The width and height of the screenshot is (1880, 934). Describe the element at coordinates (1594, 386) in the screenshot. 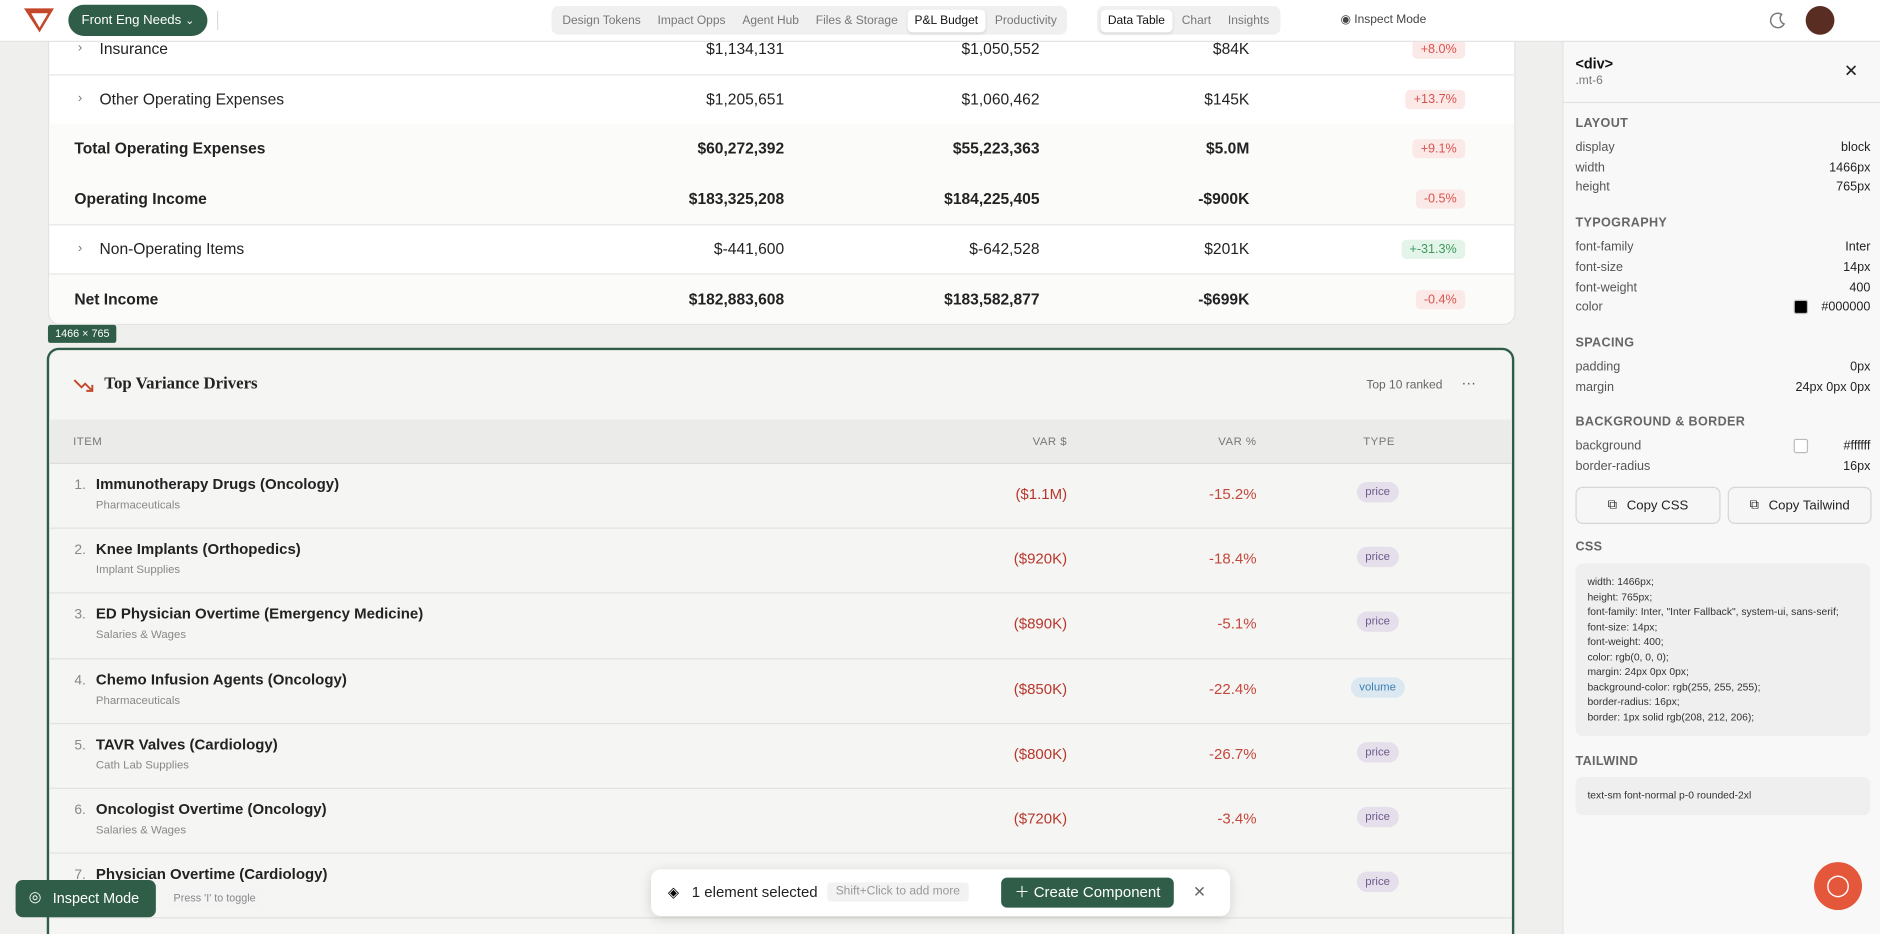

I see `property-name: margin` at that location.